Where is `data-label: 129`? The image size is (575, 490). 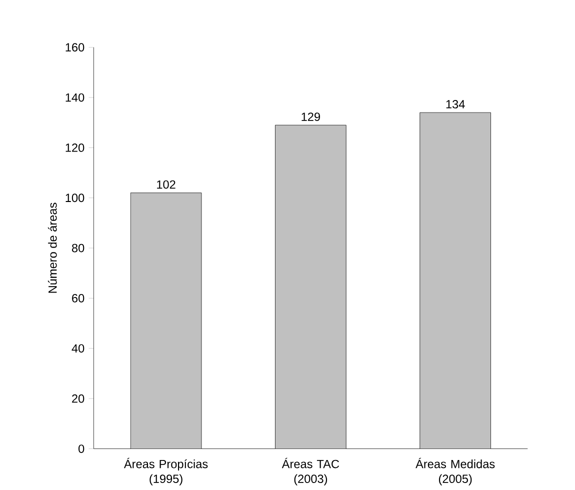
data-label: 129 is located at coordinates (311, 116).